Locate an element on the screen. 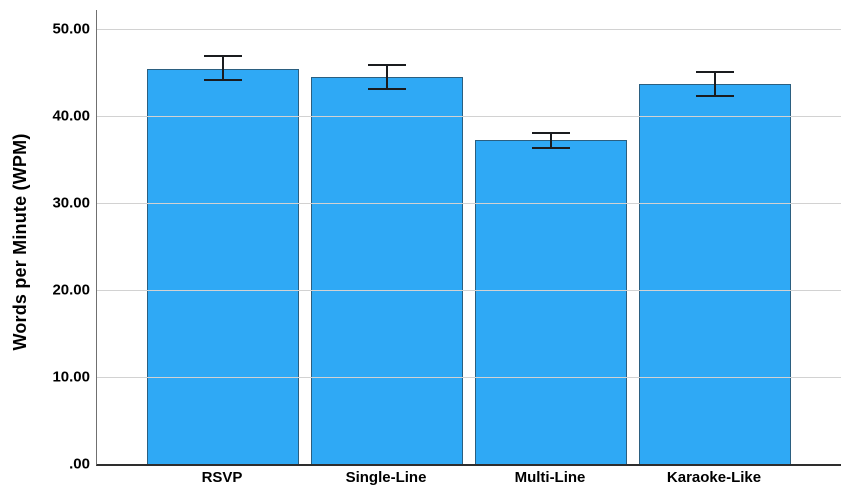 The width and height of the screenshot is (848, 498). y-tick-label: 10.00 is located at coordinates (71, 377).